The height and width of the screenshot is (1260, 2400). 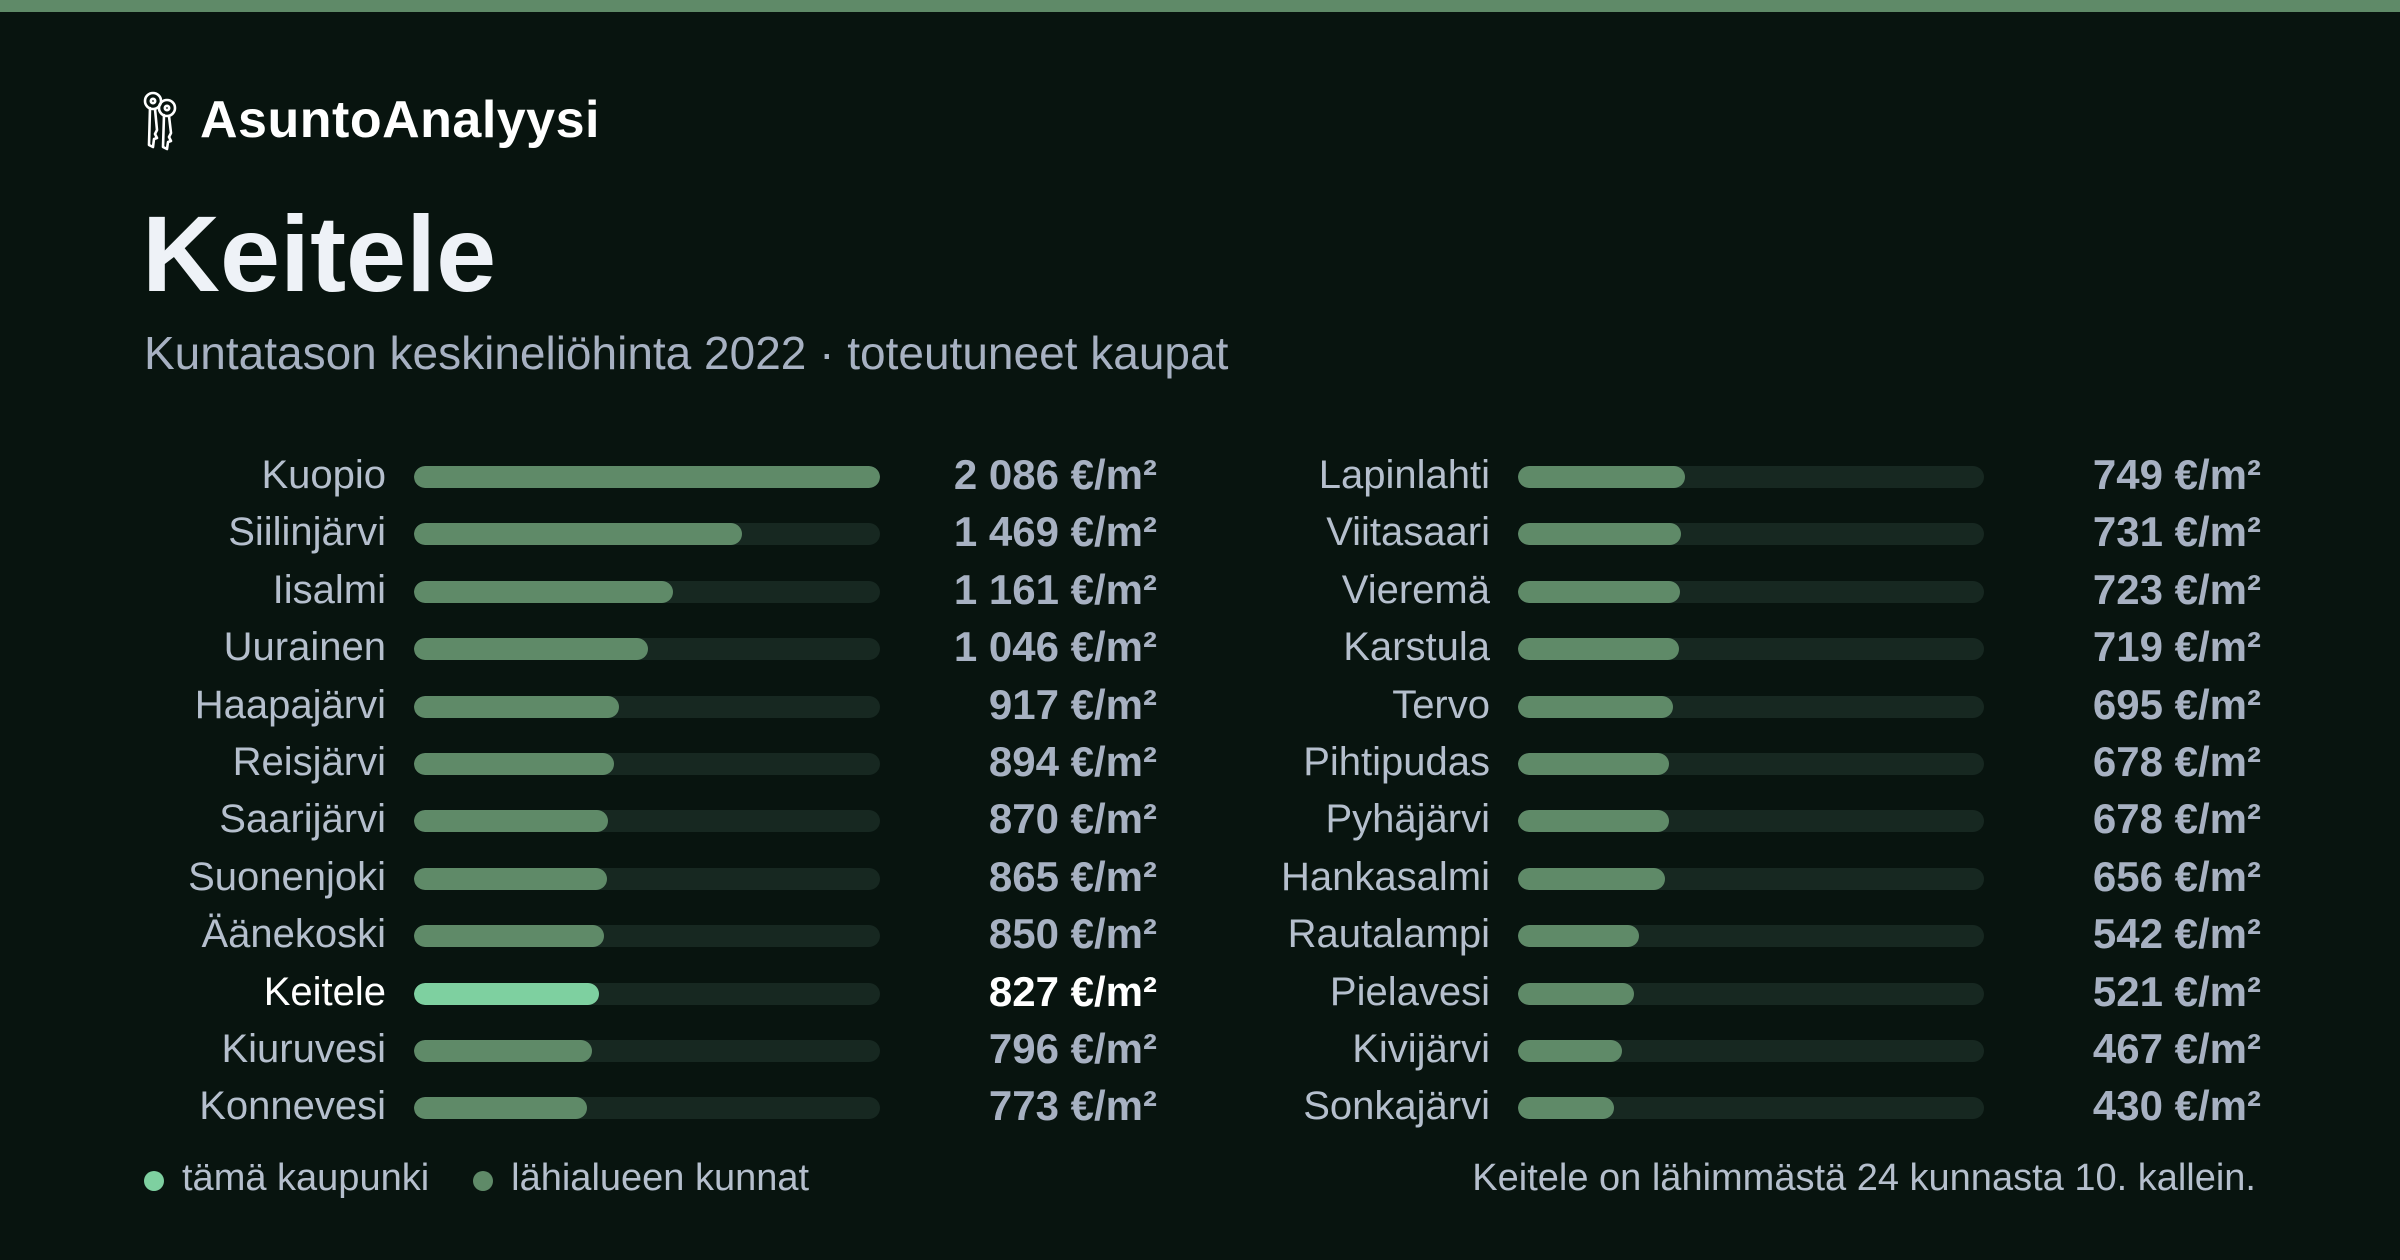 I want to click on bar-label: Kivijärvi, so click(x=1421, y=1049).